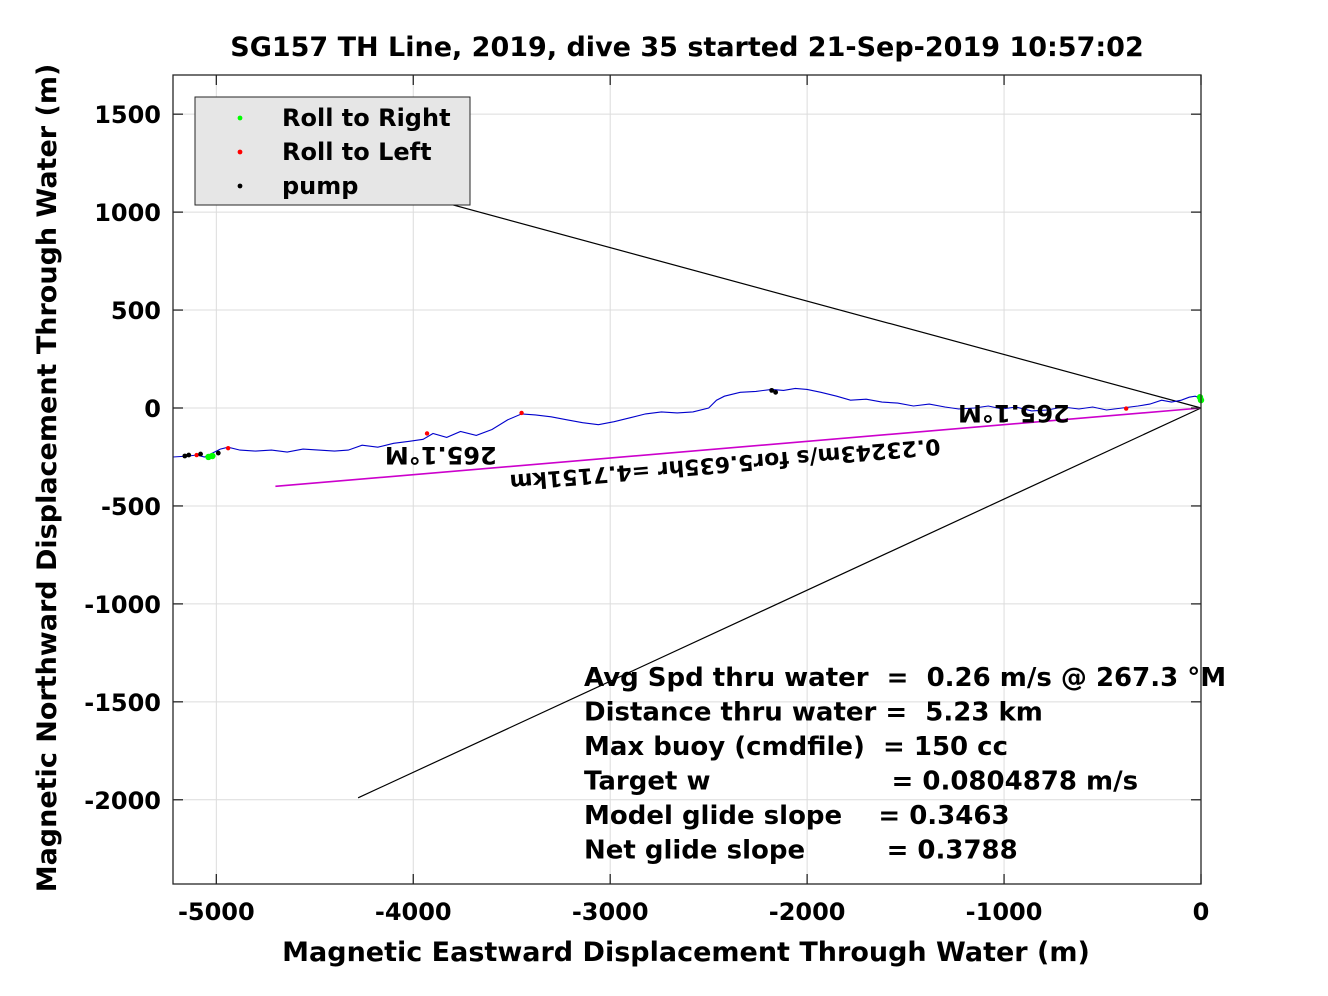 The height and width of the screenshot is (996, 1328). What do you see at coordinates (122, 703) in the screenshot?
I see `y-tick-label: -1500` at bounding box center [122, 703].